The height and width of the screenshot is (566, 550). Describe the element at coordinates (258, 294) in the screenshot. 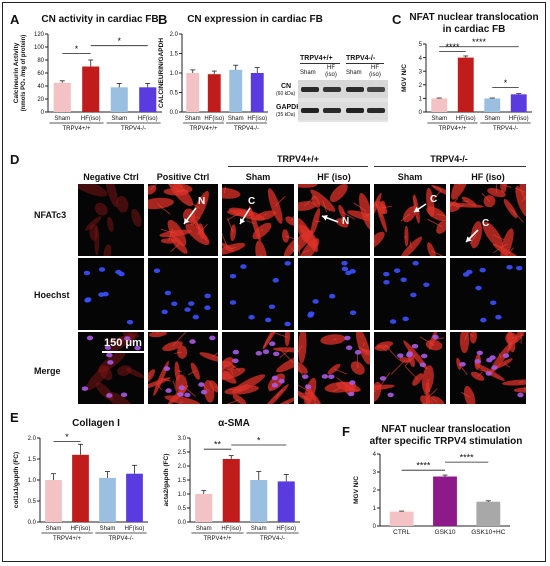

I see `micrograph-hoechst-wt-sham` at that location.